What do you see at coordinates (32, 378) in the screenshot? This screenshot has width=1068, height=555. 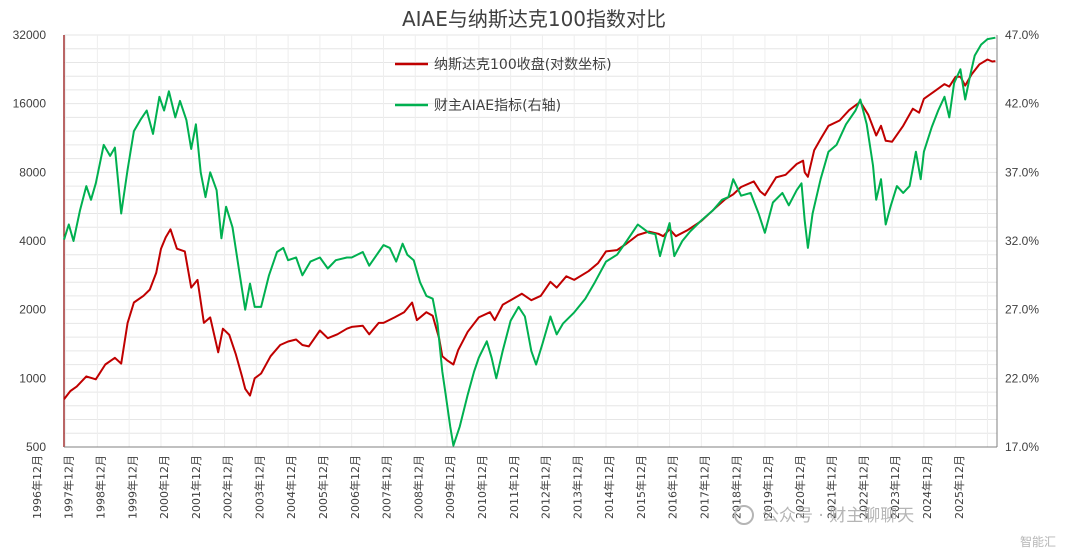 I see `left-tick-label: 1000` at bounding box center [32, 378].